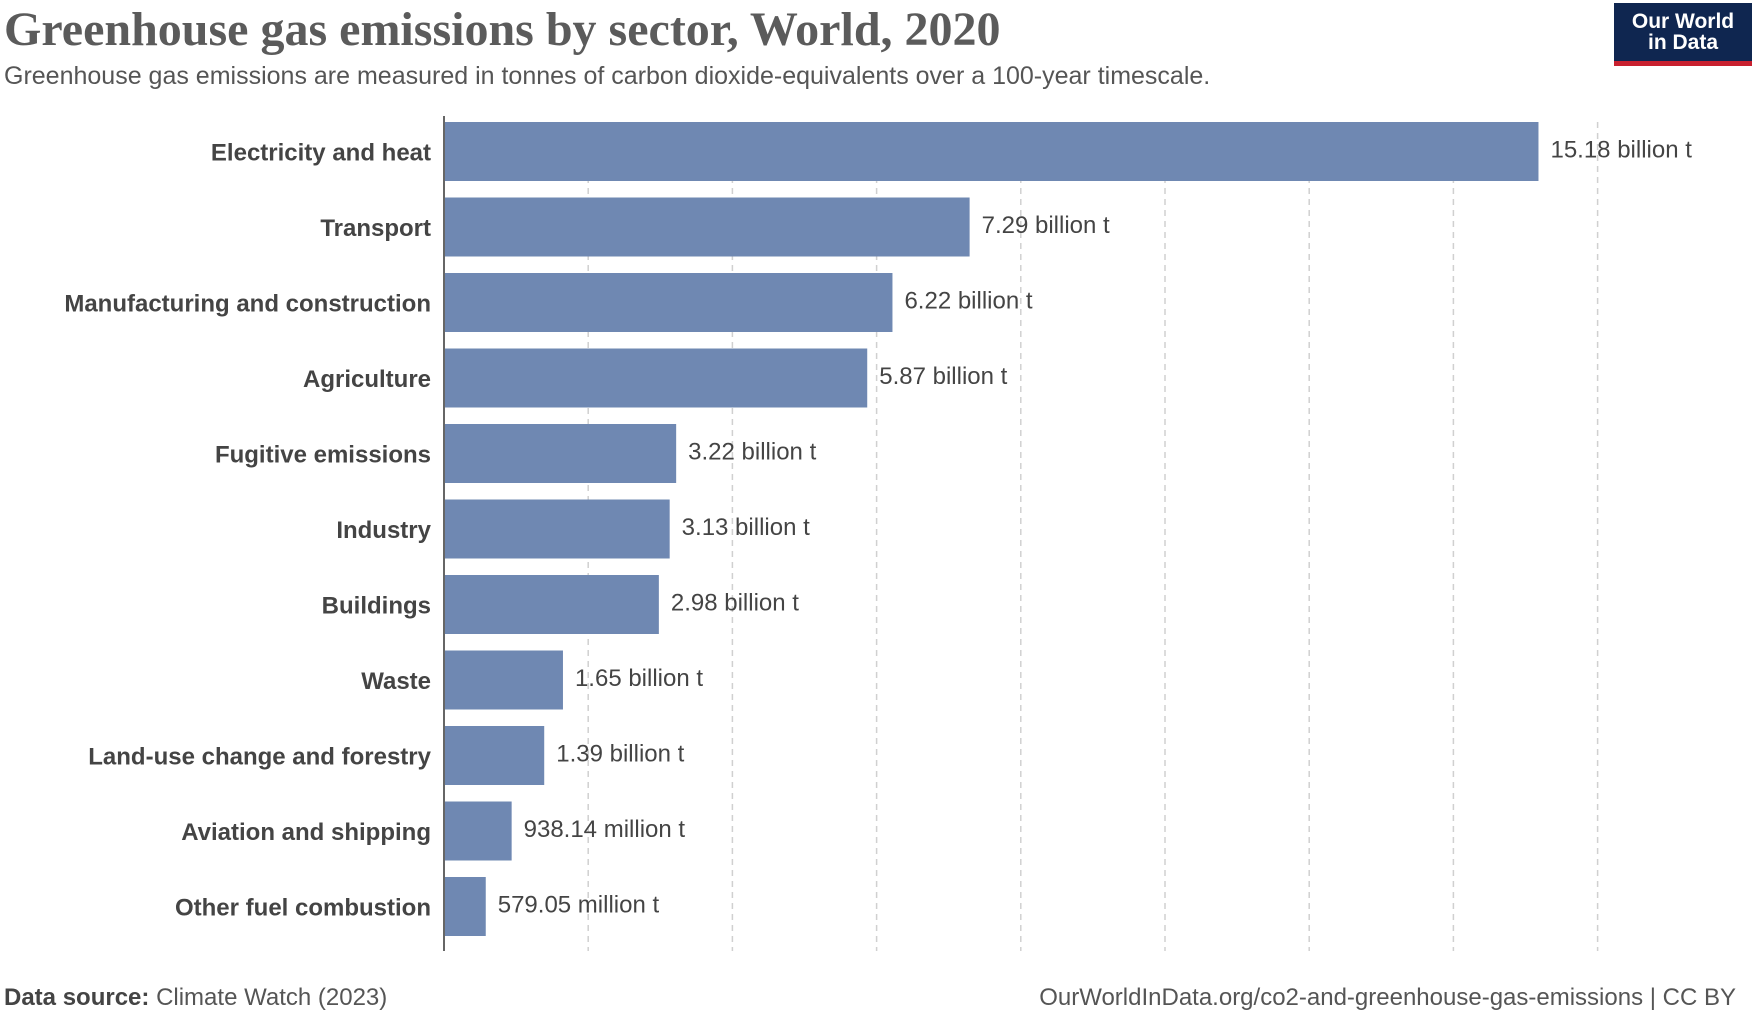 The image size is (1756, 1013). I want to click on value-label: 938.14 million t, so click(605, 829).